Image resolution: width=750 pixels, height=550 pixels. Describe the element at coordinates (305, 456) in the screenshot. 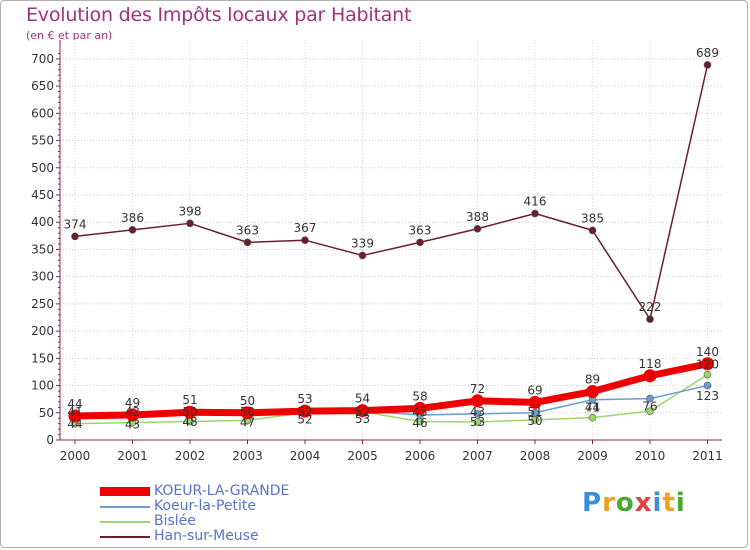

I see `xtick-label: 2004` at that location.